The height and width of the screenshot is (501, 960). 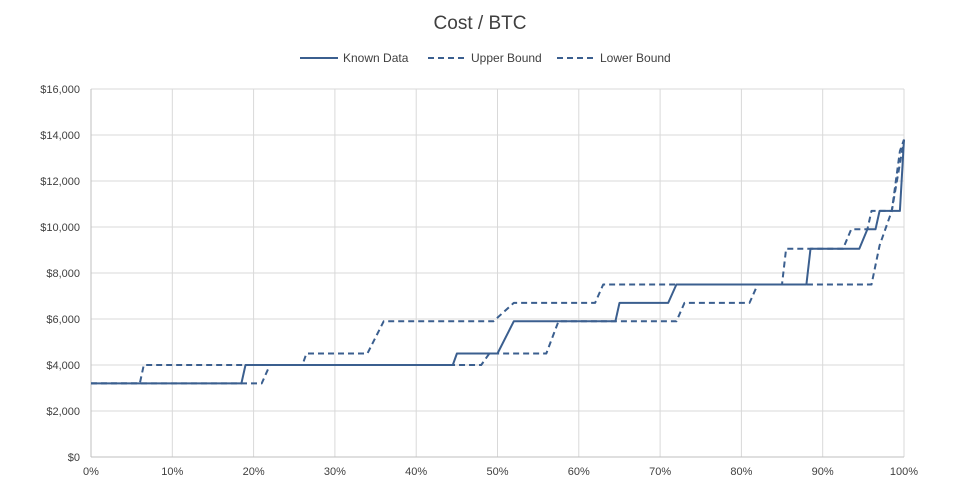 I want to click on legend-label: Known Data, so click(x=376, y=58).